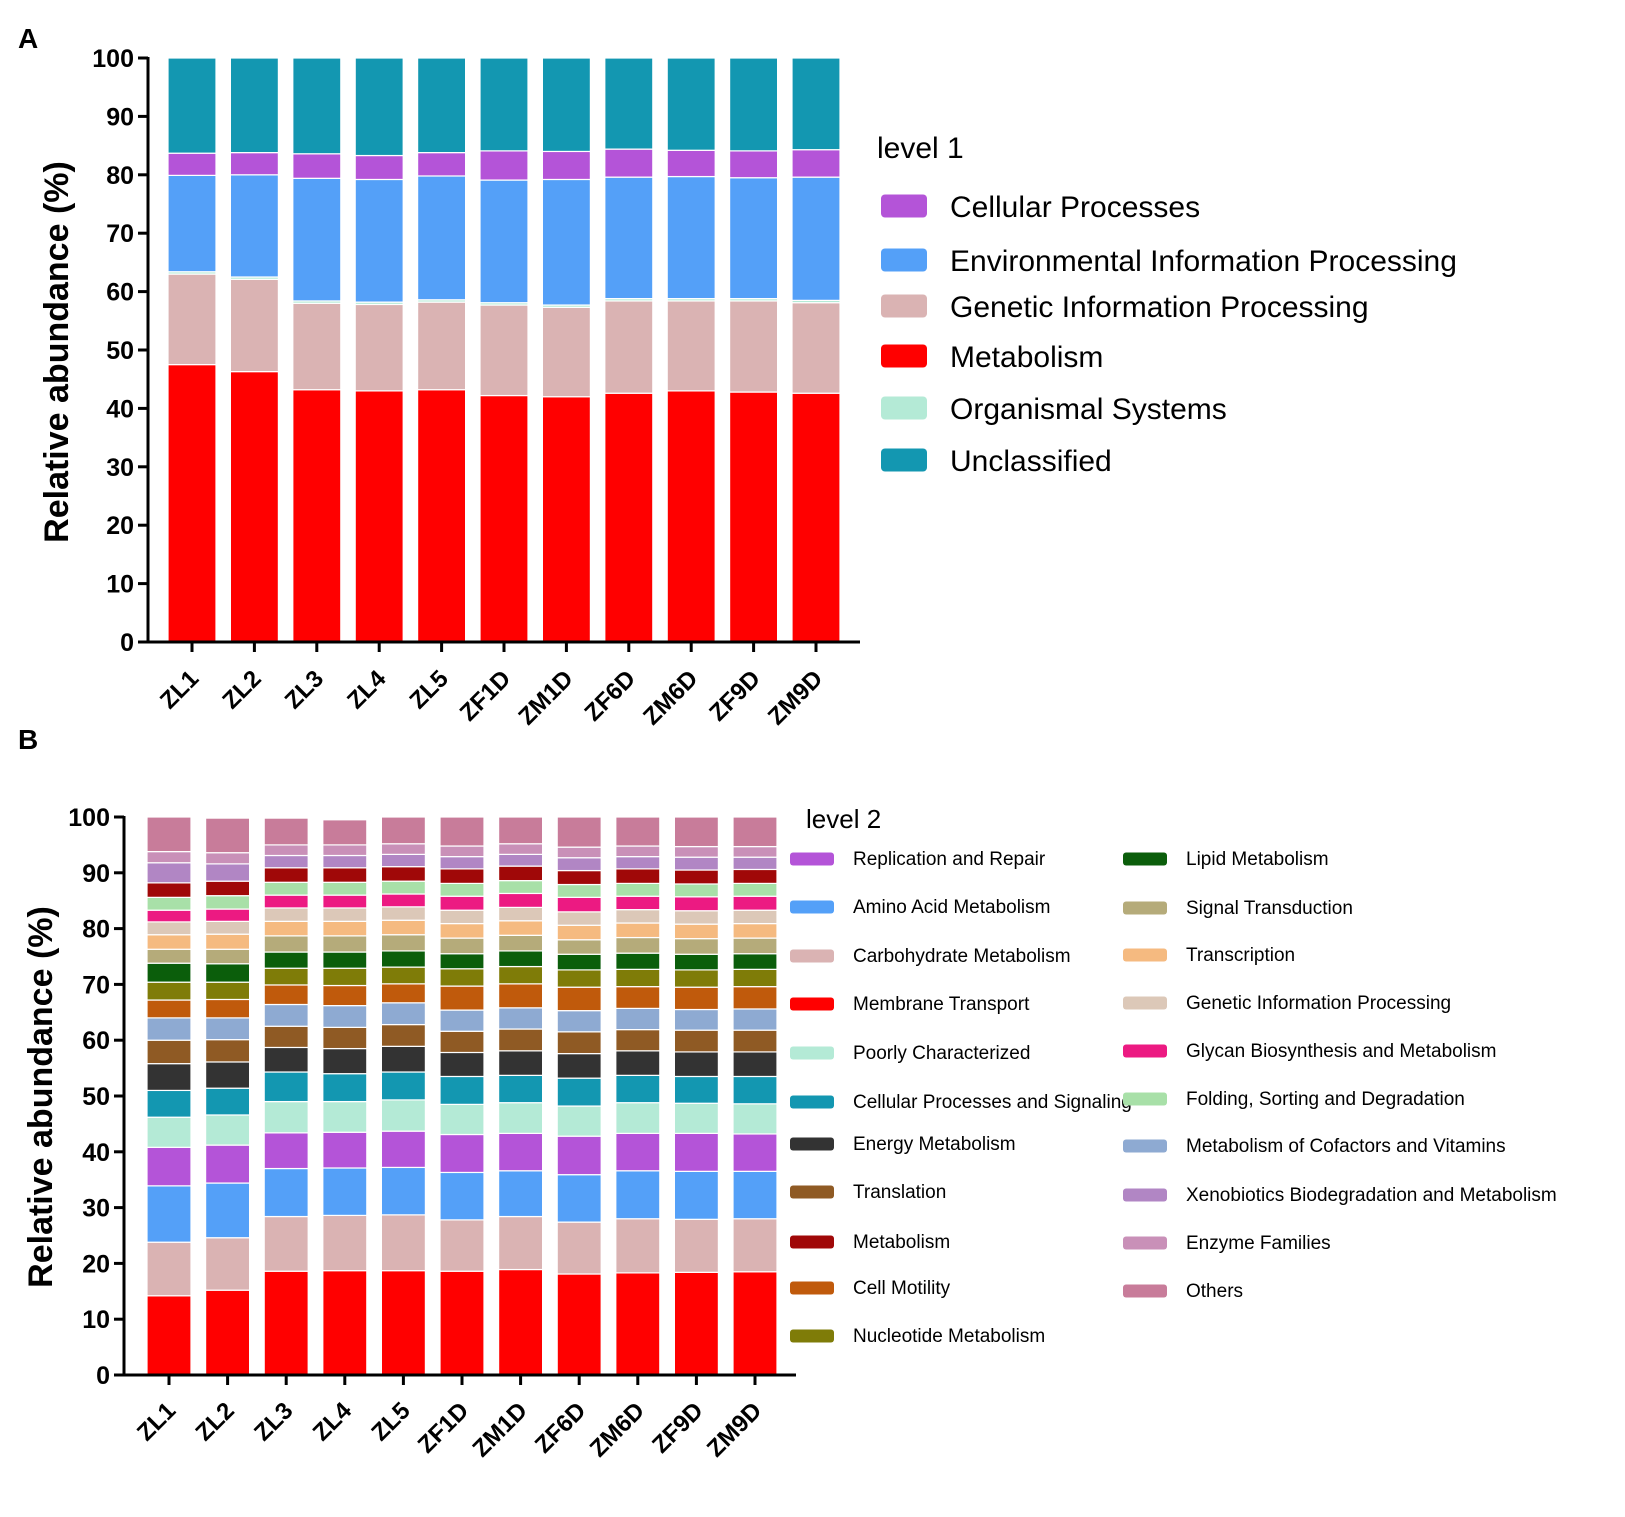  What do you see at coordinates (843, 819) in the screenshot?
I see `legend-title: level 2` at bounding box center [843, 819].